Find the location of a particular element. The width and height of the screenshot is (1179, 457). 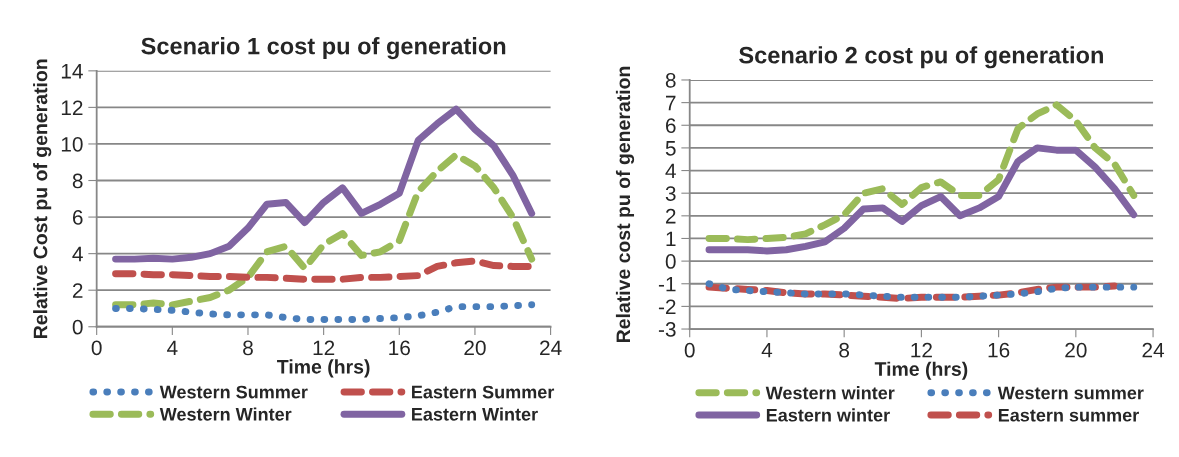

legend-label: Western summer is located at coordinates (1070, 393).